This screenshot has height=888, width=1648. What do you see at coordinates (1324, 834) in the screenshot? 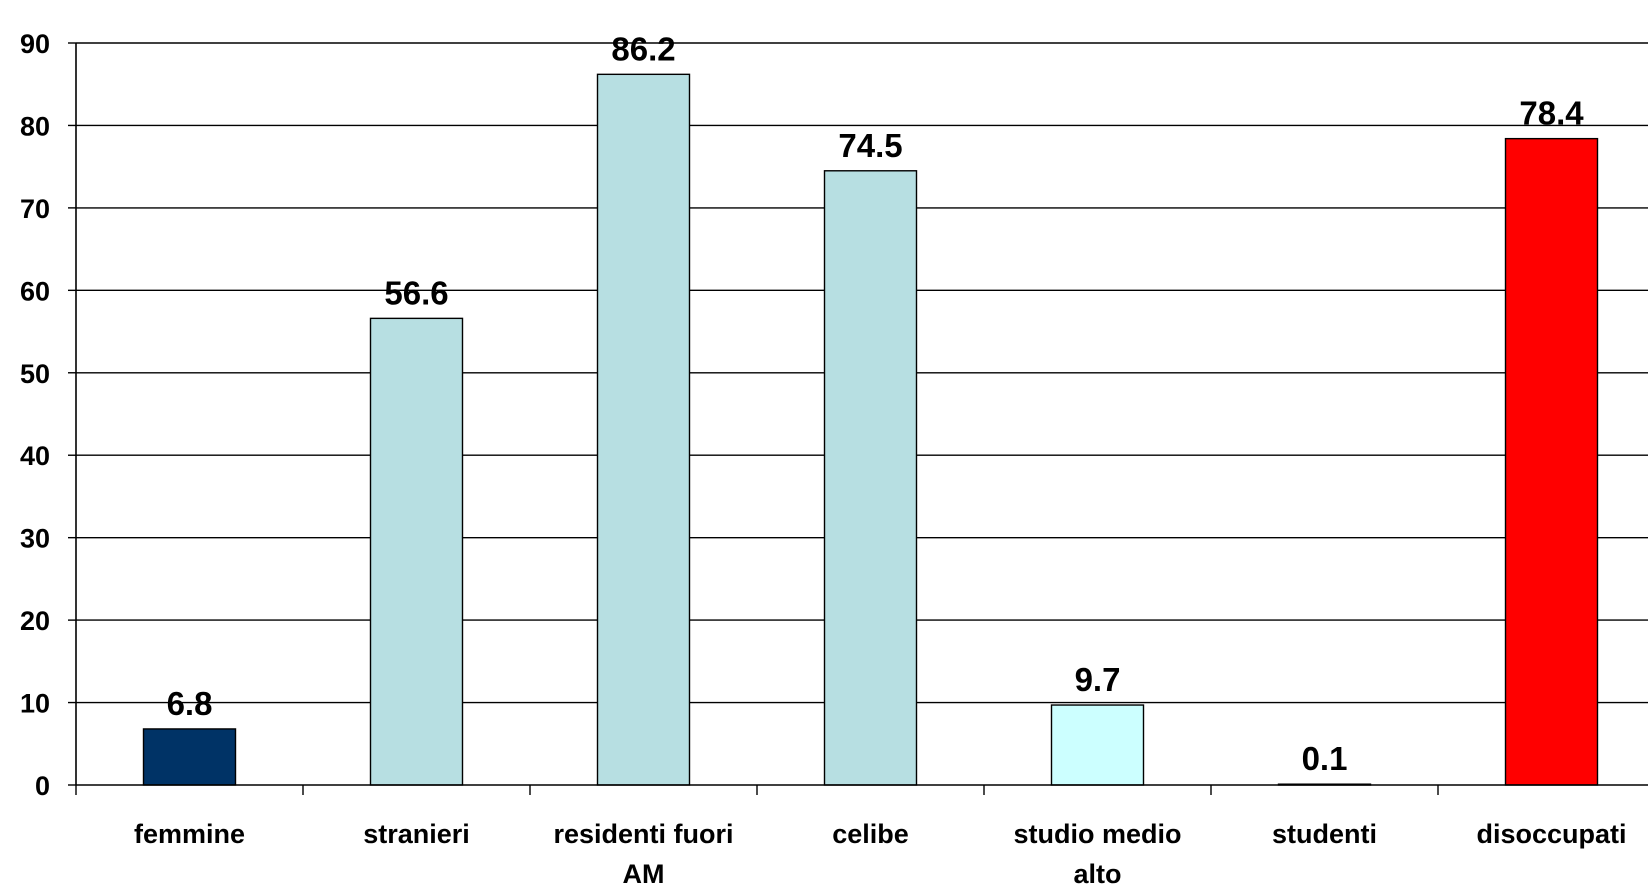
I see `x-tick-label: studenti` at bounding box center [1324, 834].